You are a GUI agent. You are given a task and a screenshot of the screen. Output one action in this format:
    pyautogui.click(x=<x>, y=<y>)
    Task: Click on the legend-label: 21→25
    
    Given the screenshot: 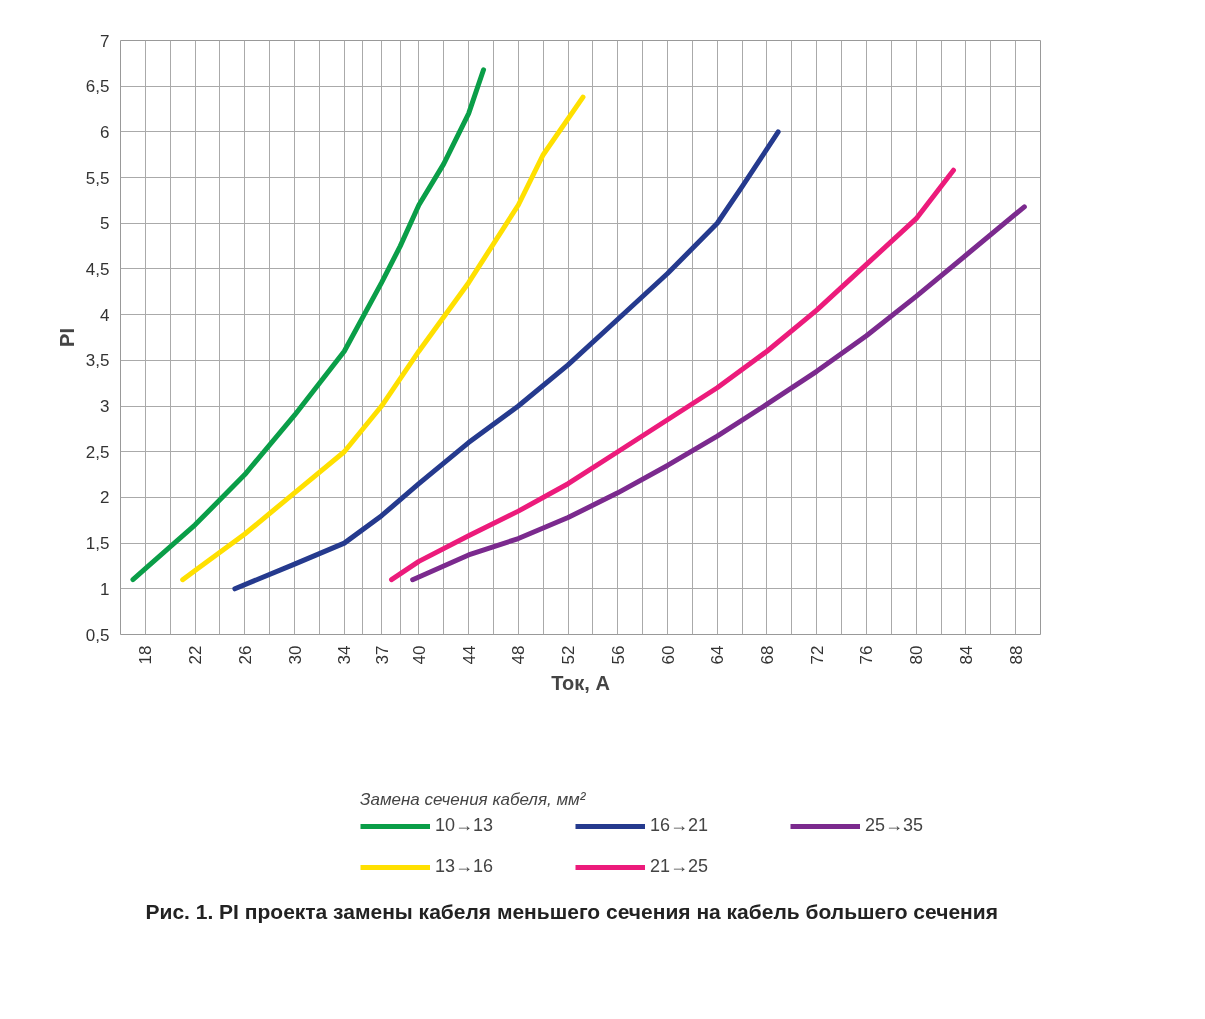 What is the action you would take?
    pyautogui.click(x=680, y=866)
    